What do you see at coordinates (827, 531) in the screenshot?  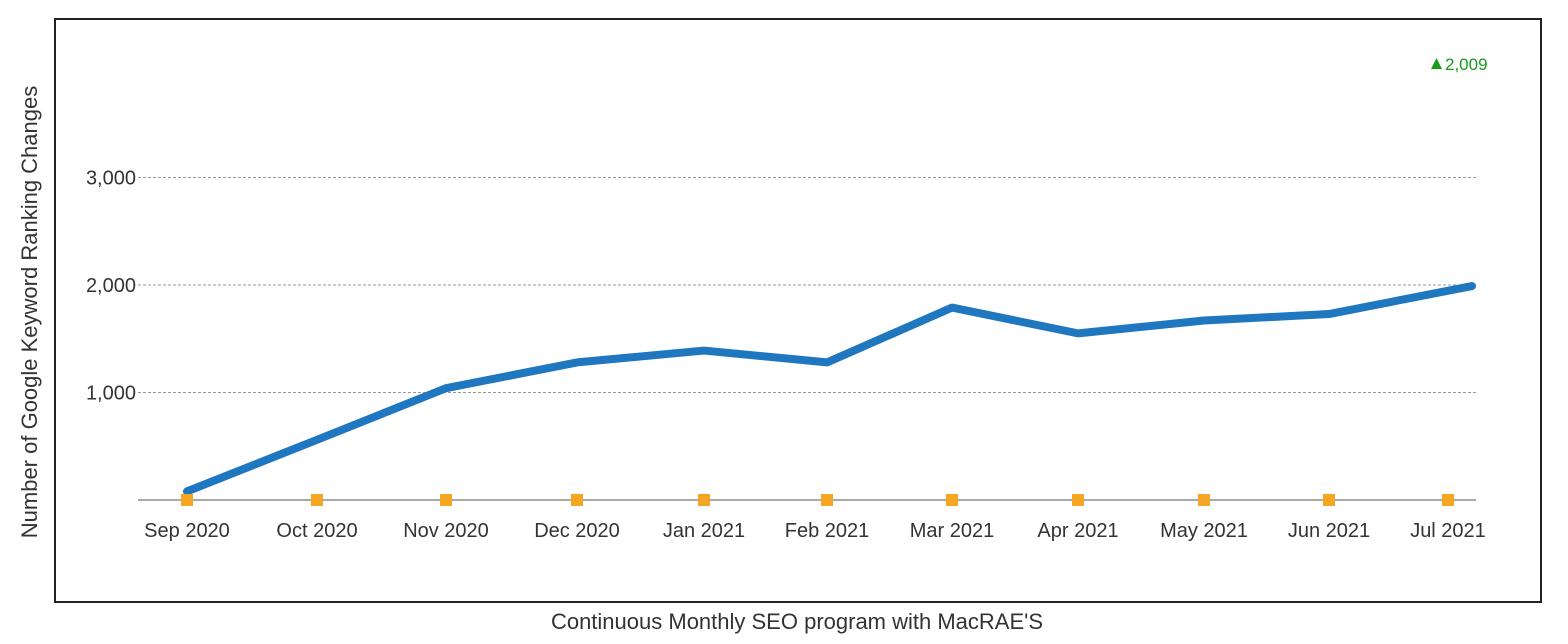 I see `x-tick-label: Feb 2021` at bounding box center [827, 531].